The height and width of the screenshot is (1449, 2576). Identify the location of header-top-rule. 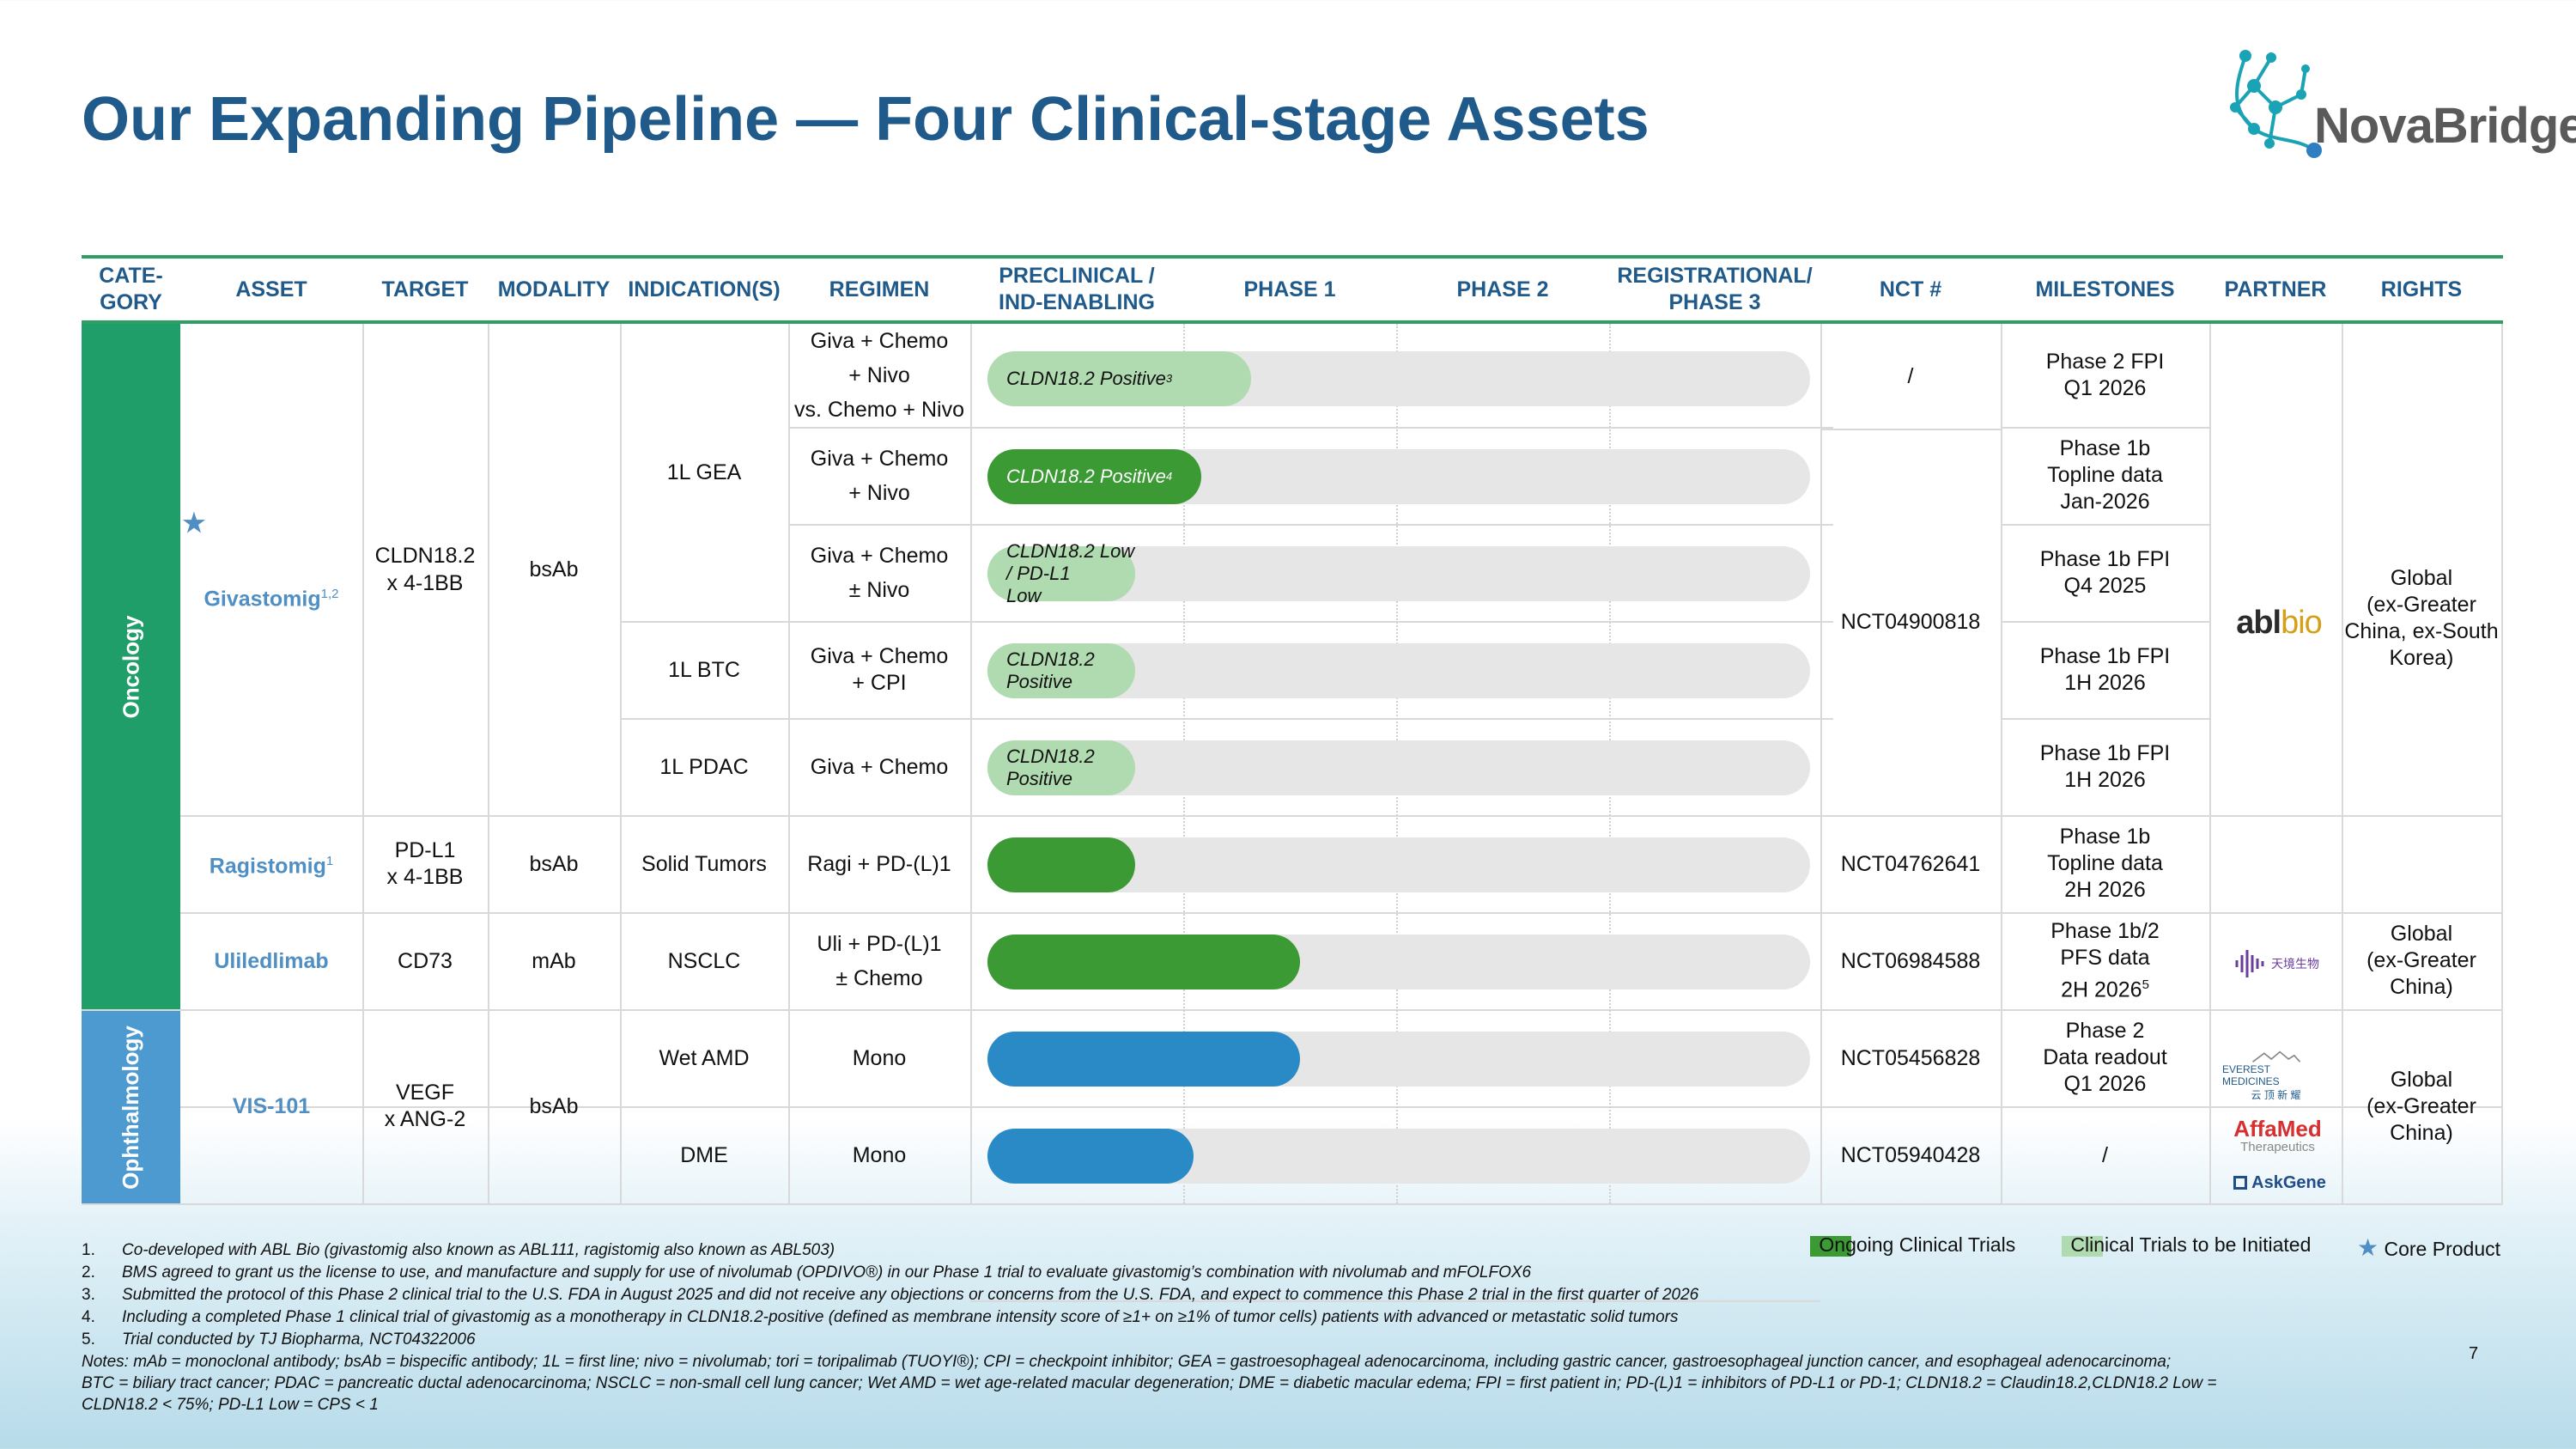
(1292, 257).